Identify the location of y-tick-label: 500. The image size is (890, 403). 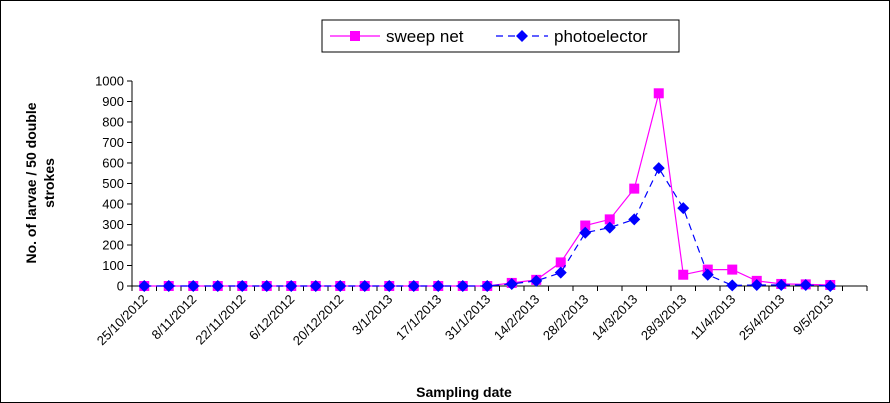
(113, 183).